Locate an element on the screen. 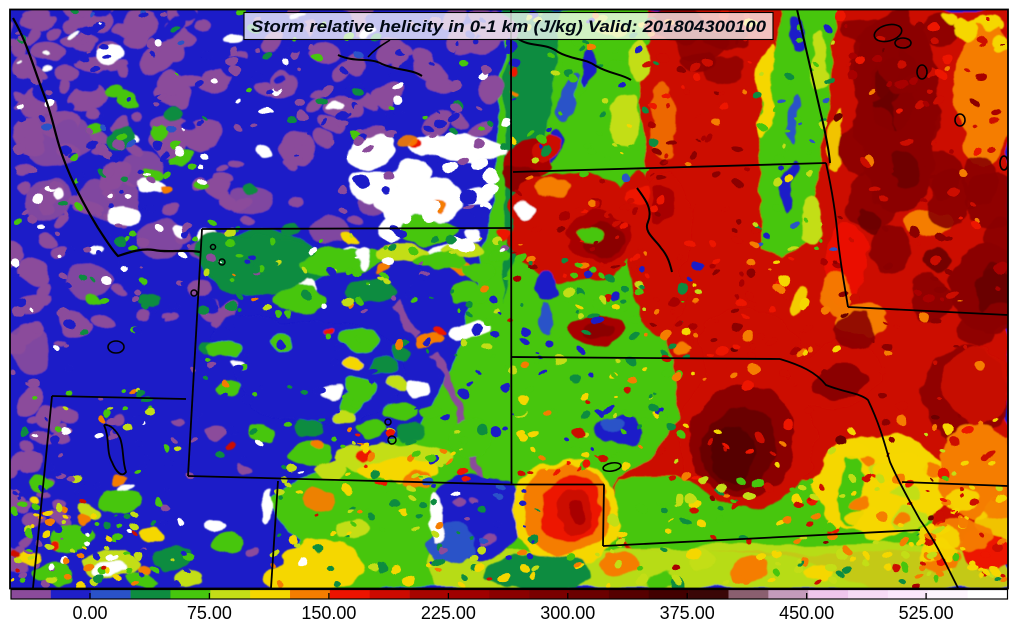 This screenshot has height=633, width=1018. svg-text: 75.00 is located at coordinates (209, 613).